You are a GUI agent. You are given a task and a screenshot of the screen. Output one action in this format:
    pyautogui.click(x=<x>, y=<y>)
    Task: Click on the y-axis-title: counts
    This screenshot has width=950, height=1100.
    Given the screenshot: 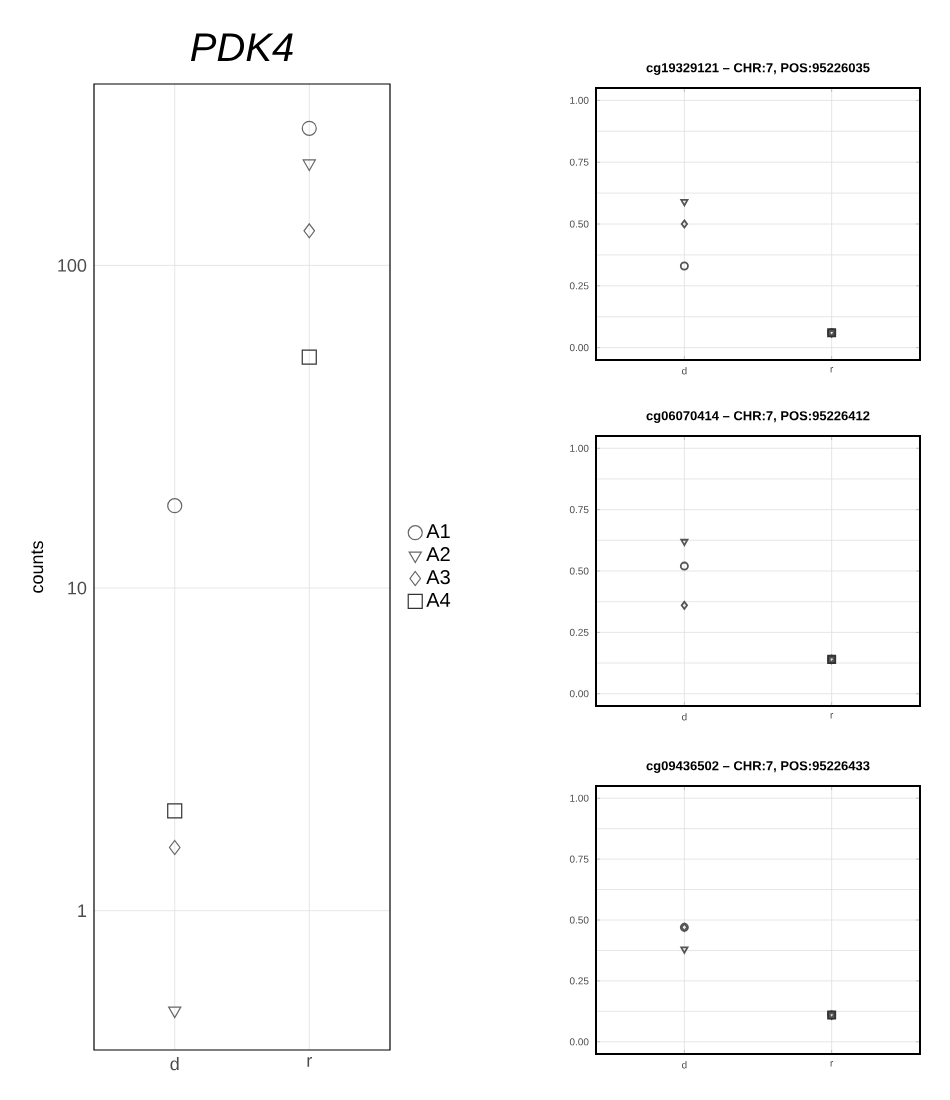 What is the action you would take?
    pyautogui.click(x=37, y=567)
    